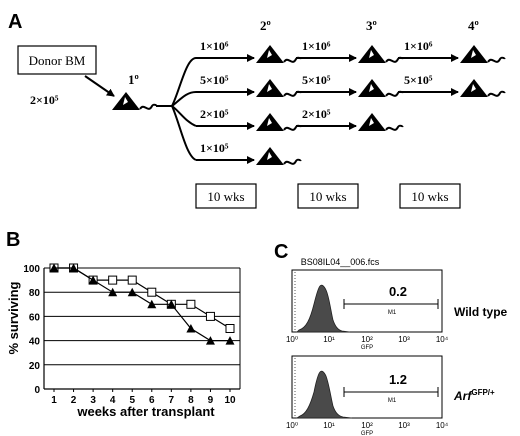  Describe the element at coordinates (13, 317) in the screenshot. I see `y-axis-label: % surviving` at that location.